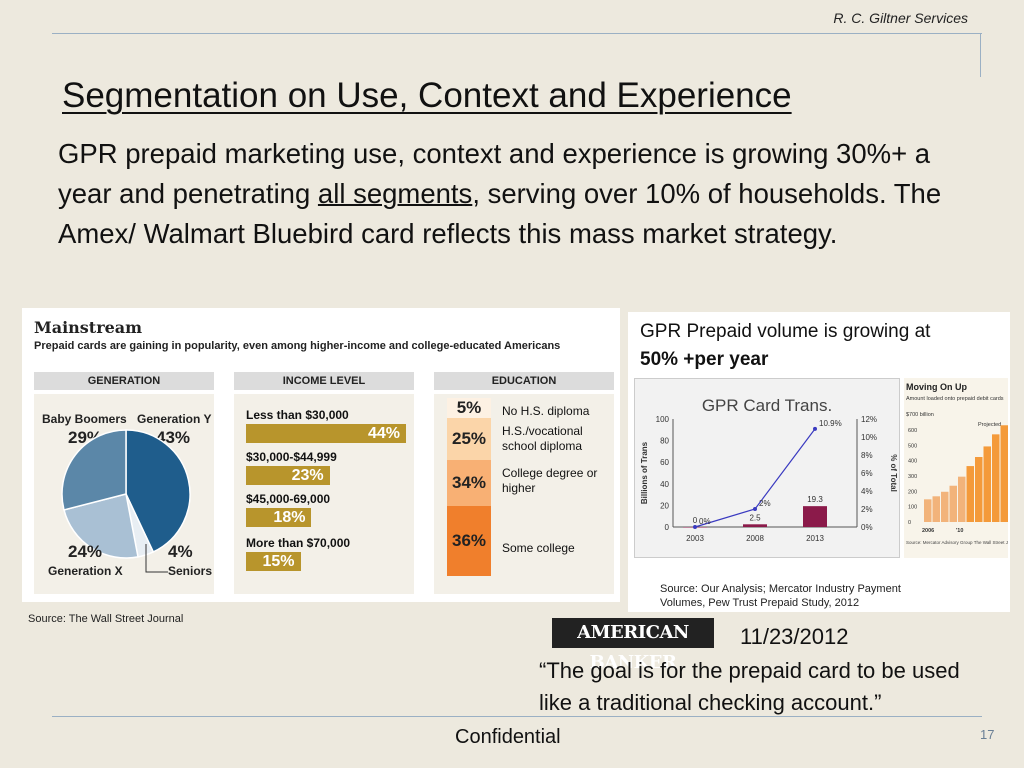 The image size is (1024, 768). Describe the element at coordinates (767, 405) in the screenshot. I see `chart-title: GPR Card Trans.` at that location.